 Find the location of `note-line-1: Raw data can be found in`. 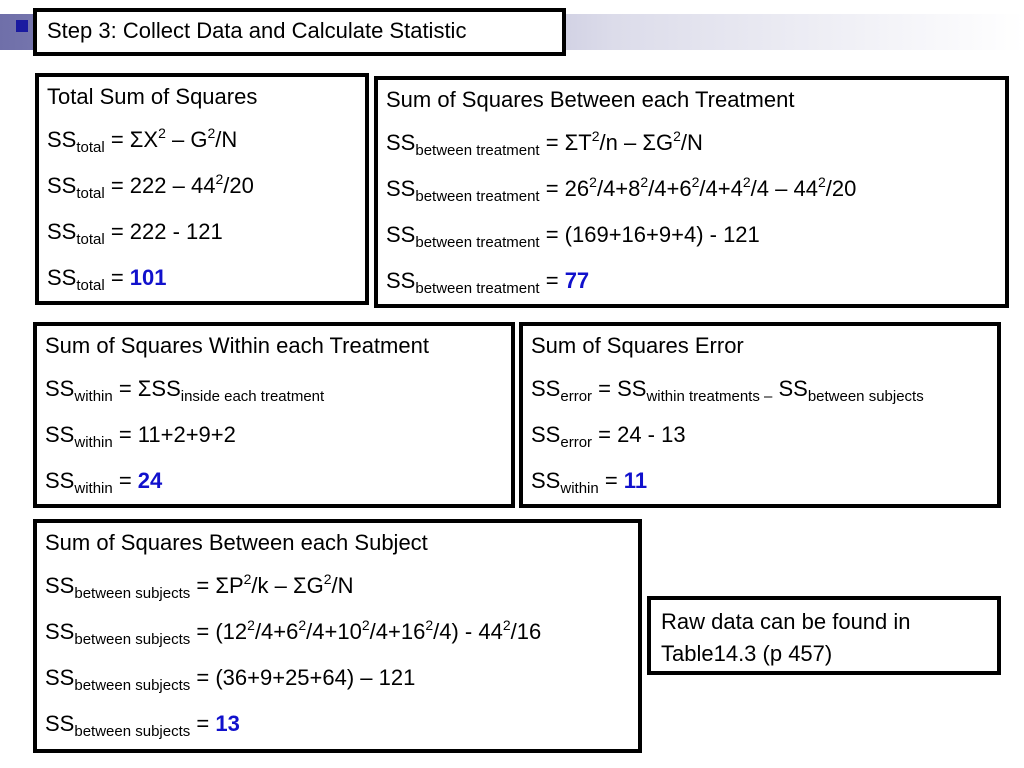

note-line-1: Raw data can be found in is located at coordinates (786, 621).